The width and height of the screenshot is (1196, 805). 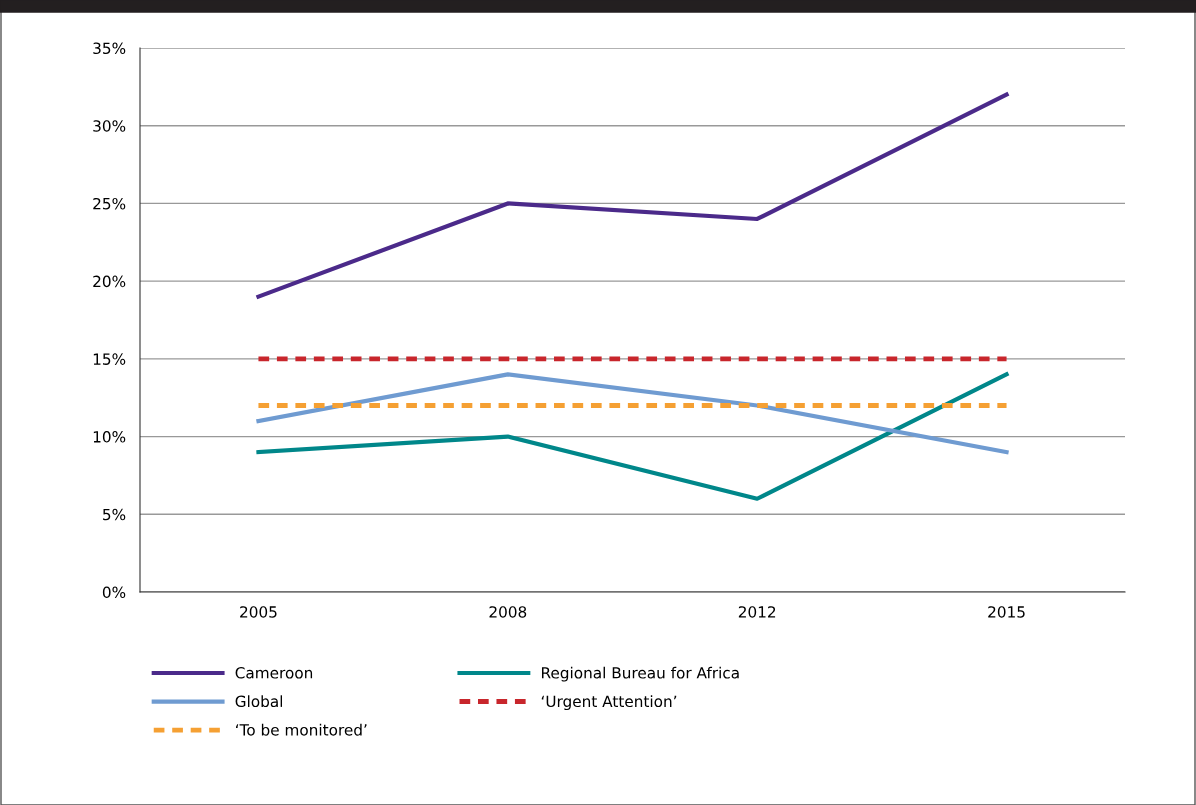 What do you see at coordinates (757, 612) in the screenshot?
I see `x-tick-label: 2012` at bounding box center [757, 612].